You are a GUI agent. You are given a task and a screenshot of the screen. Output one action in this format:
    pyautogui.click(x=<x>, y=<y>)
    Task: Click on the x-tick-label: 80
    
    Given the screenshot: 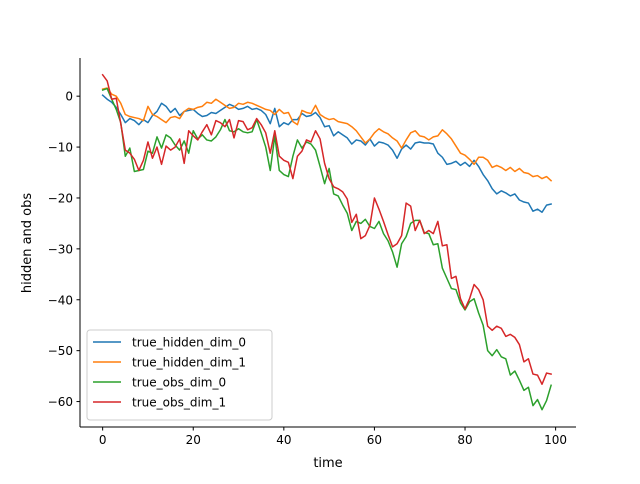 What is the action you would take?
    pyautogui.click(x=464, y=440)
    